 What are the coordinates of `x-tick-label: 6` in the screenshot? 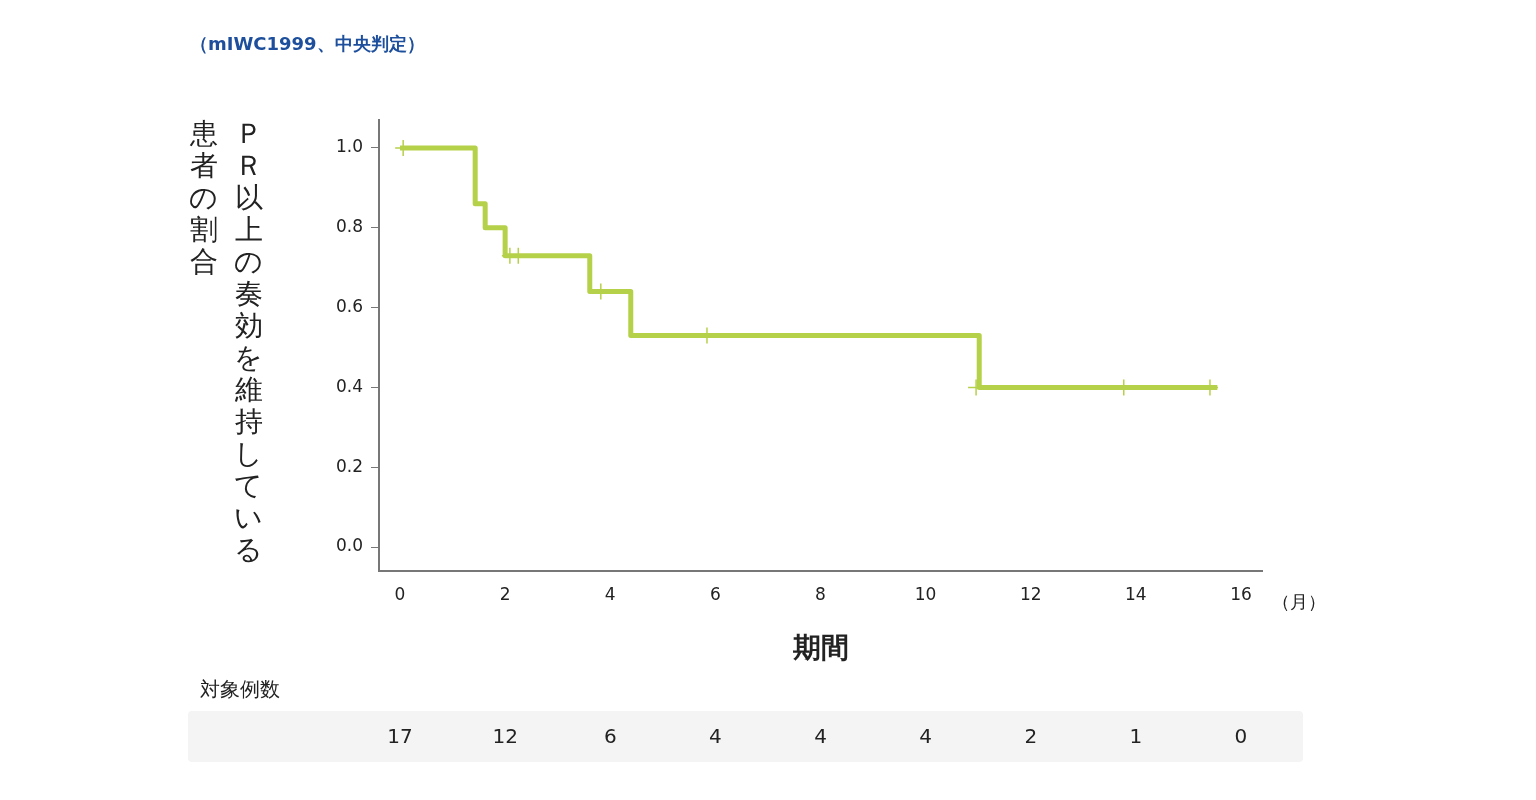 It's located at (715, 593).